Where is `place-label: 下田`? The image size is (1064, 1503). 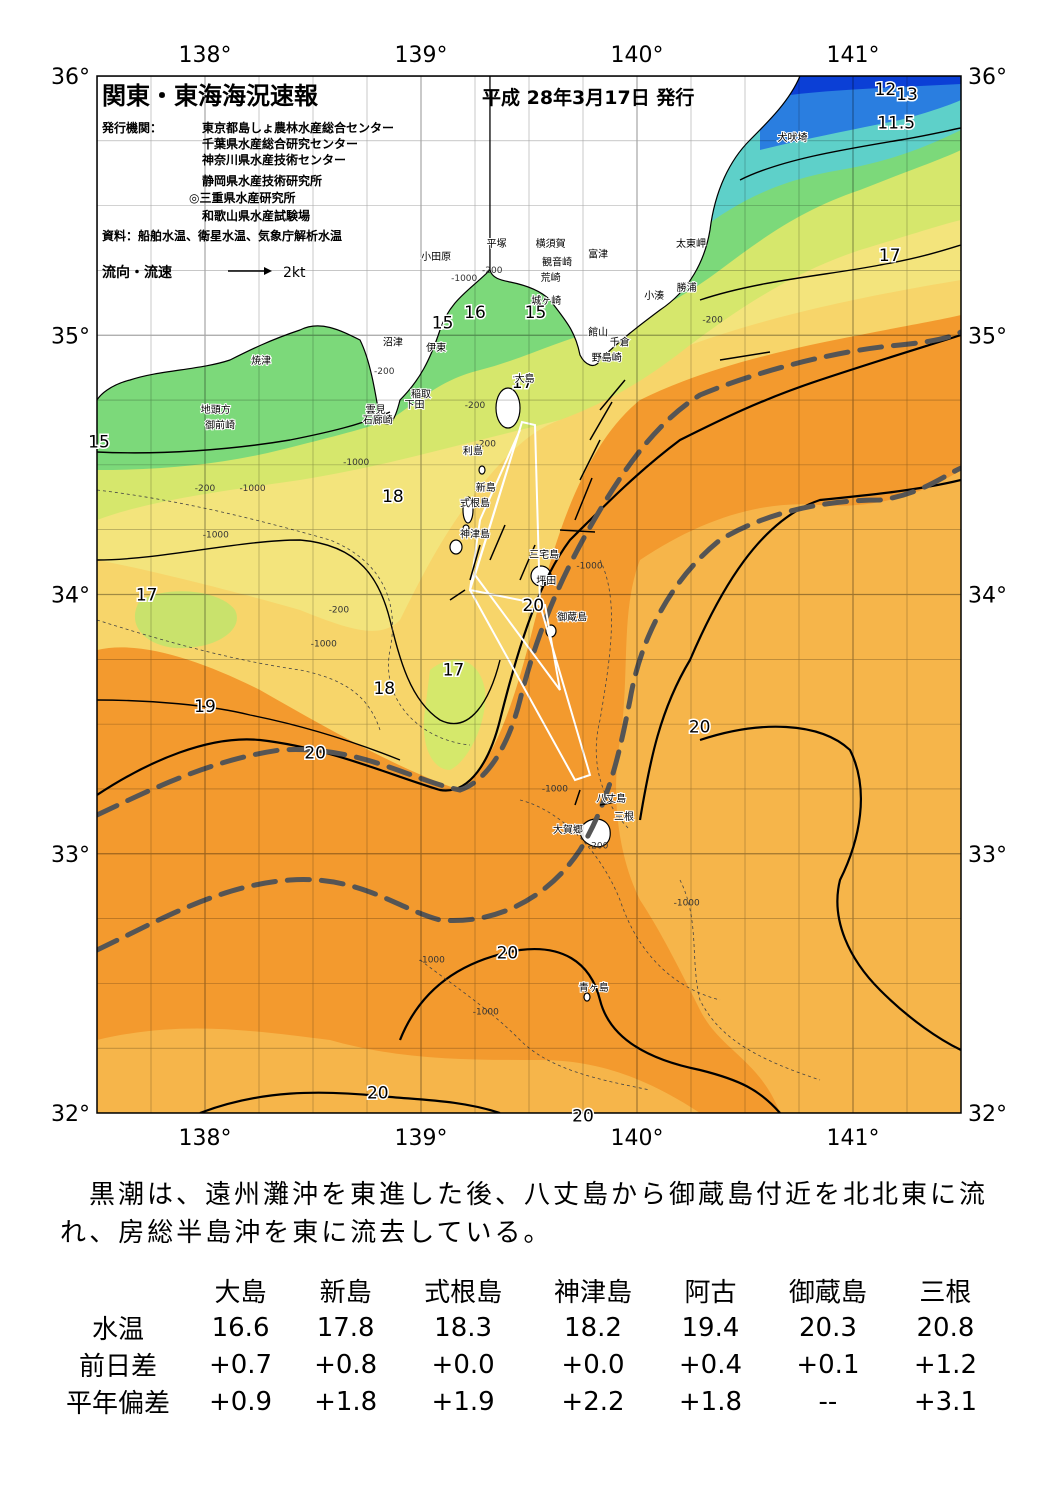
place-label: 下田 is located at coordinates (415, 405).